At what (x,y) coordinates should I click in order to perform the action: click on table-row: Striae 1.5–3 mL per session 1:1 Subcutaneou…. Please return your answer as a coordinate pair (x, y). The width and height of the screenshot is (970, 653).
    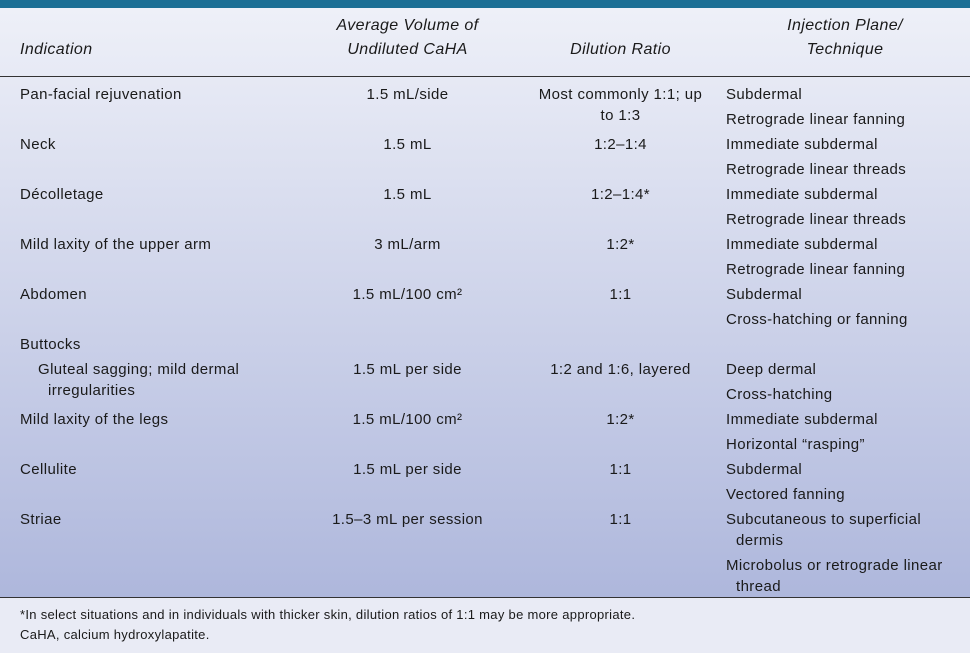
    Looking at the image, I should click on (485, 555).